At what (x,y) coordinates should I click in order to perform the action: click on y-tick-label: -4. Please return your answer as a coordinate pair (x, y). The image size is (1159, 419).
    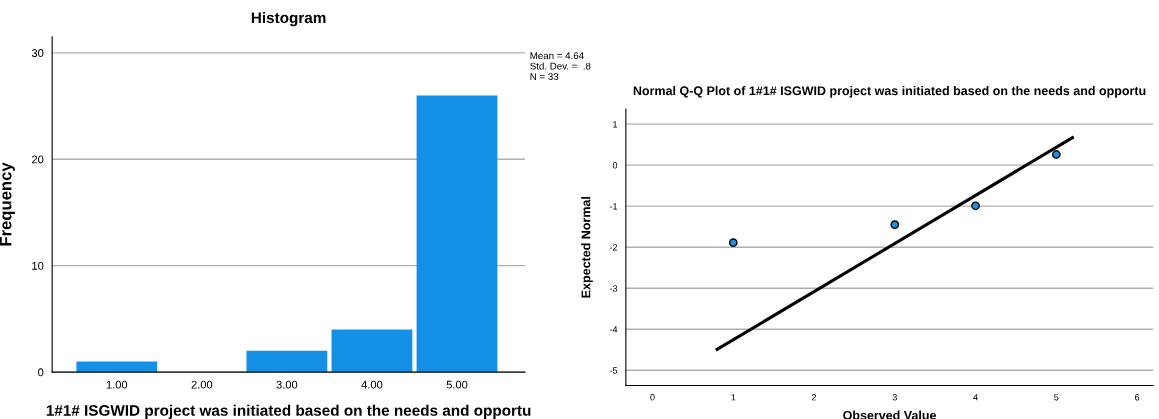
    Looking at the image, I should click on (613, 329).